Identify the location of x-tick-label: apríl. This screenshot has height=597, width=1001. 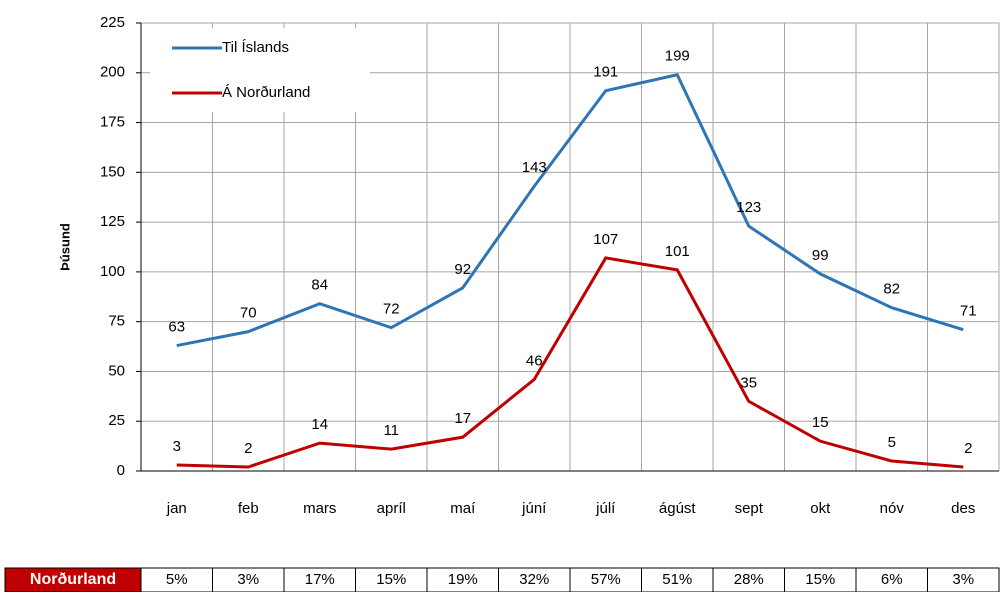
(391, 508).